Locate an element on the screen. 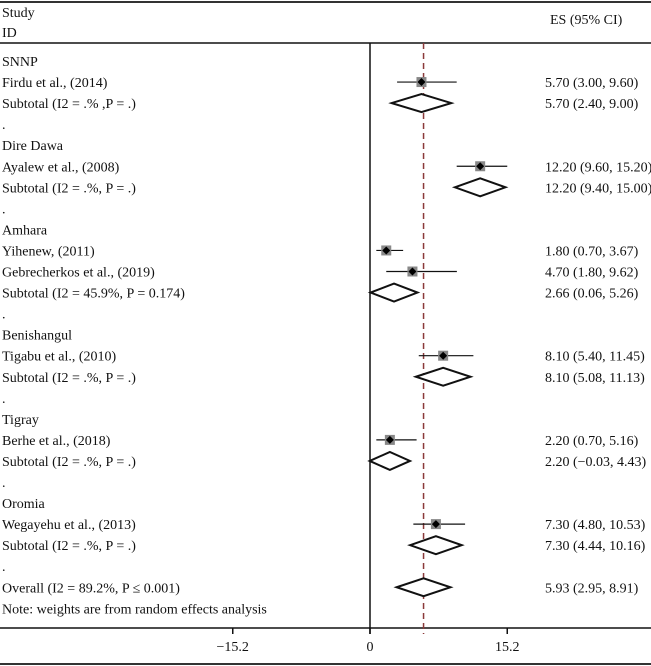 Image resolution: width=651 pixels, height=666 pixels. row-label-overall: Overall (I2 = 89.2%, P ≤ 0.001) is located at coordinates (91, 588).